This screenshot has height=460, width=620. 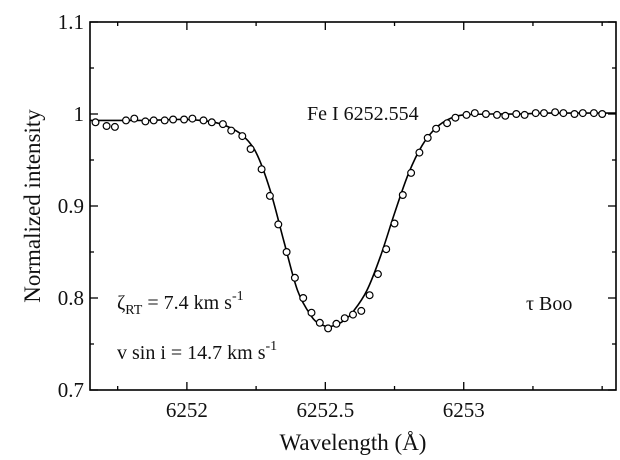 I want to click on vsini-value: v sin i = 14.7 km s, so click(x=191, y=353).